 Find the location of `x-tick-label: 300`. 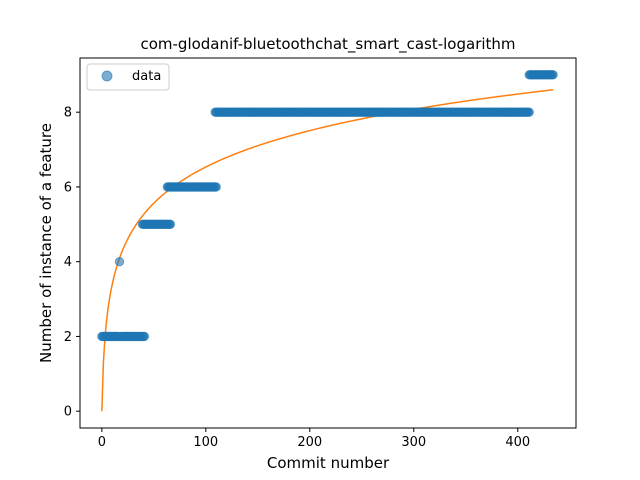

x-tick-label: 300 is located at coordinates (413, 442).